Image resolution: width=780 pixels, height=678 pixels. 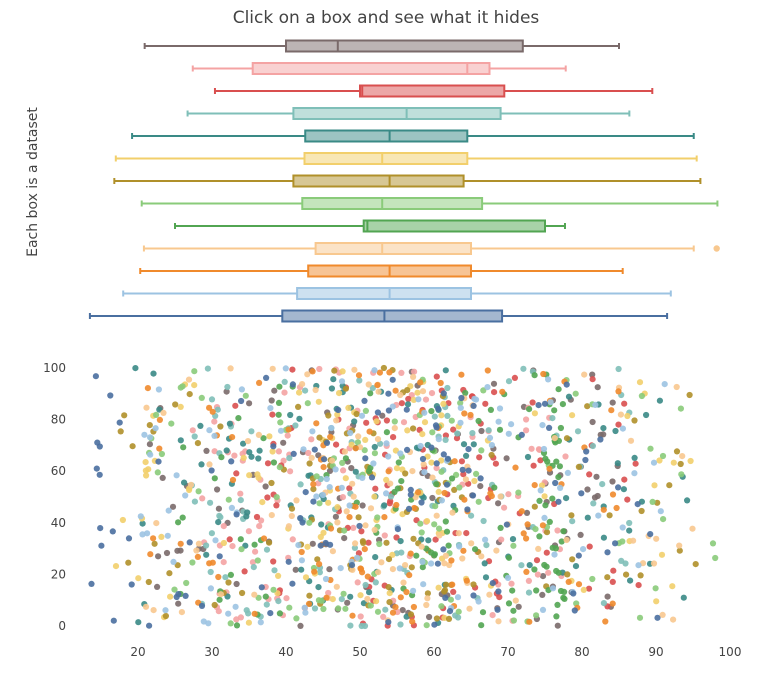 I want to click on x-tick-label: 20, so click(x=137, y=652).